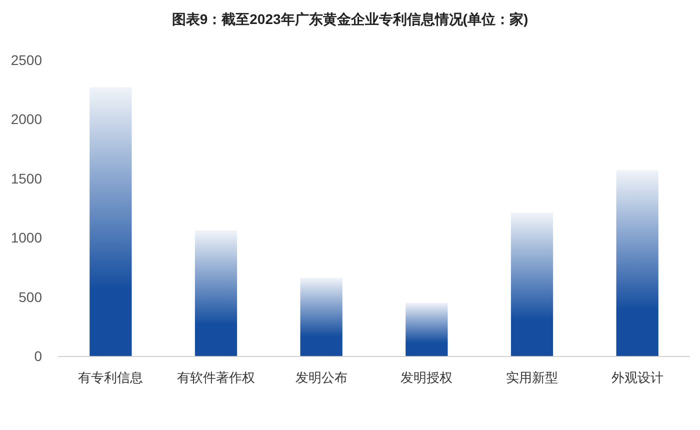 The width and height of the screenshot is (700, 430). What do you see at coordinates (637, 377) in the screenshot?
I see `x-tick-label: 外观设计` at bounding box center [637, 377].